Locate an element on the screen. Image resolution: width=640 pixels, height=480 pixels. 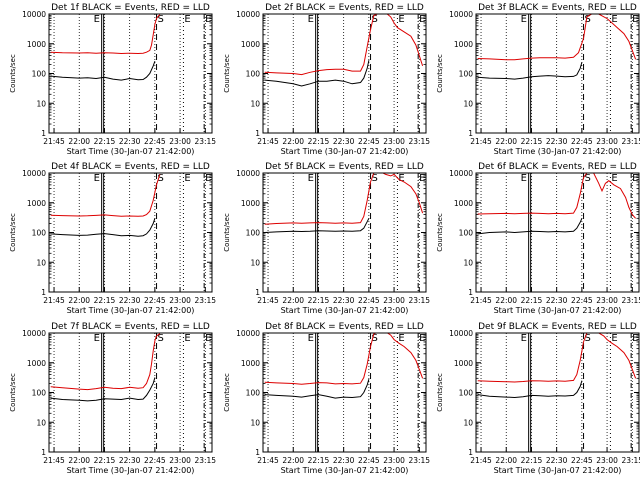
panel-title: Det 8f BLACK = Events, RED = LLD is located at coordinates (344, 327).